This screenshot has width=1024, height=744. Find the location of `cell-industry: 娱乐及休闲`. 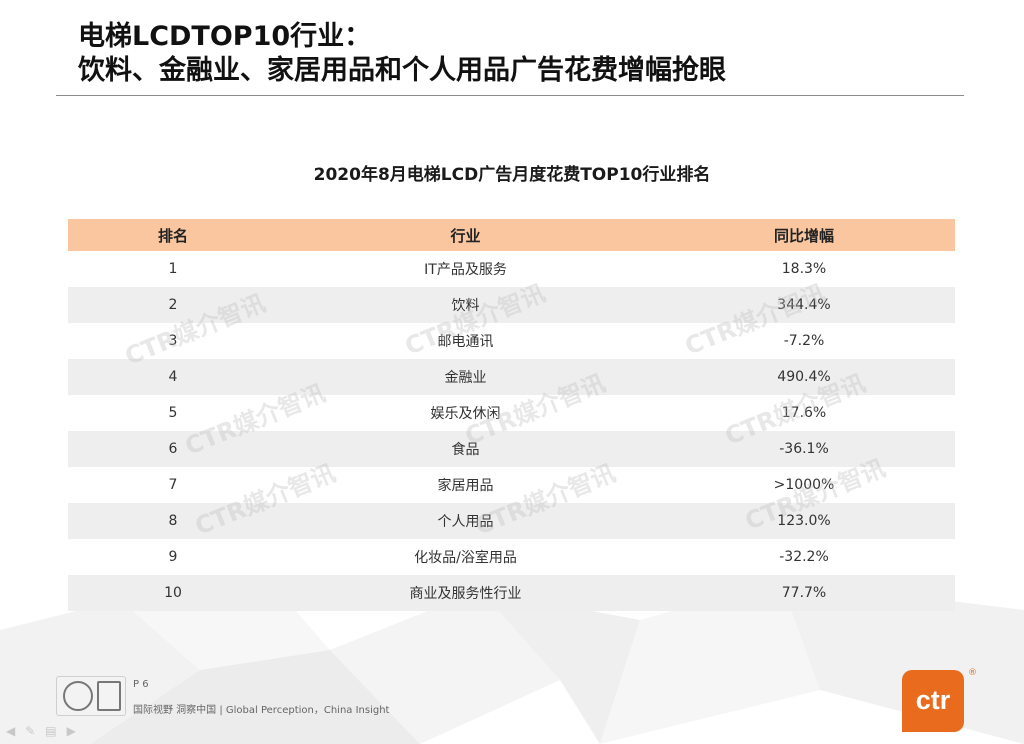

cell-industry: 娱乐及休闲 is located at coordinates (465, 413).